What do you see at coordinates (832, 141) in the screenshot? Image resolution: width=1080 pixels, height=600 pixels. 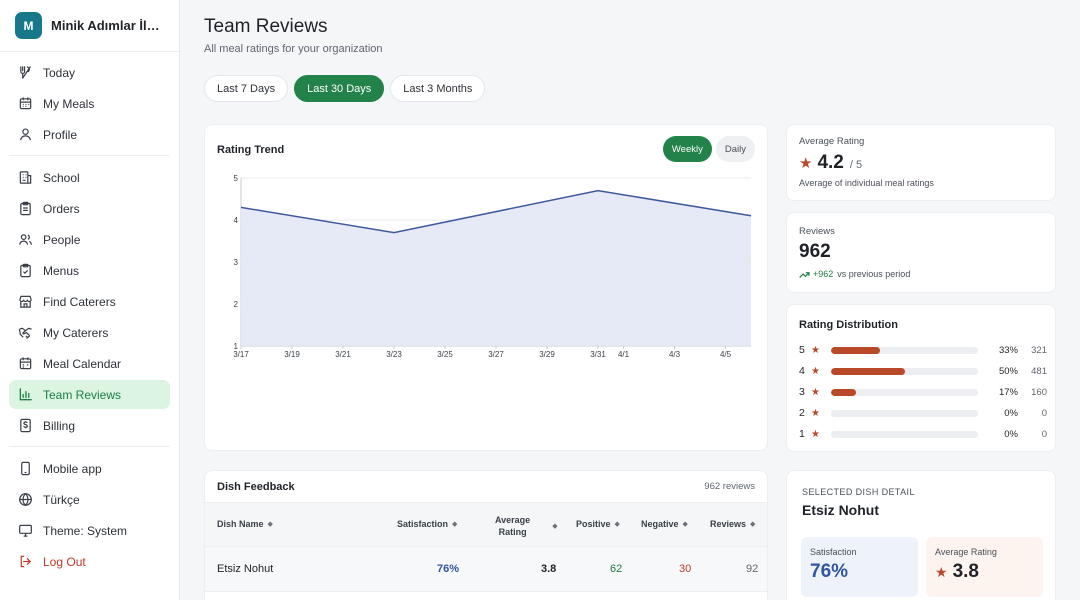 I see `average-rating-label: Average Rating` at bounding box center [832, 141].